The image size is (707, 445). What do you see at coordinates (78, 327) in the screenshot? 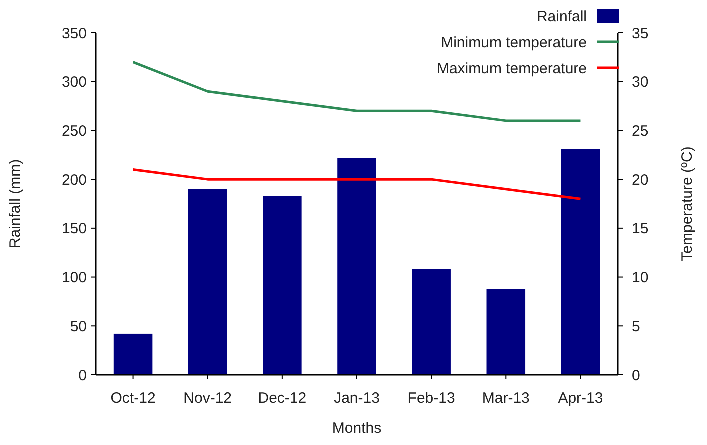
I see `y-tick-label: 50` at bounding box center [78, 327].